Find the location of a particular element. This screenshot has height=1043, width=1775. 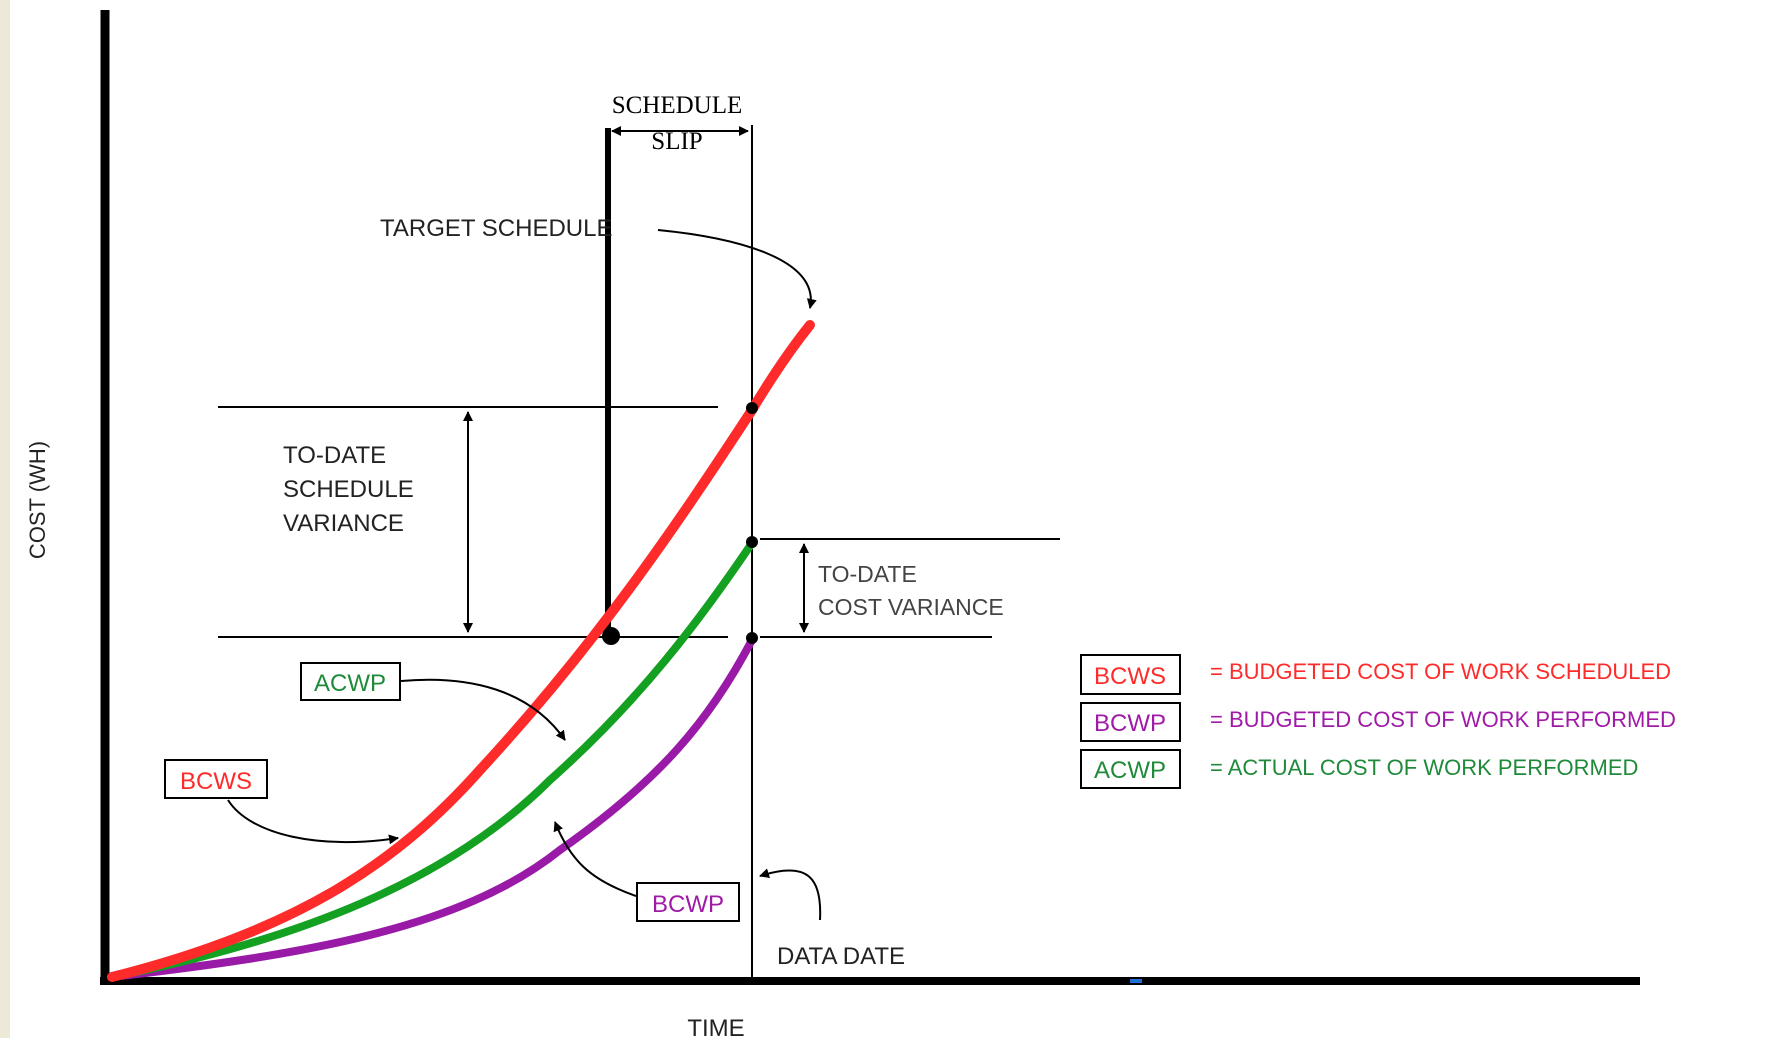

bcws-label: BCWS is located at coordinates (216, 781).